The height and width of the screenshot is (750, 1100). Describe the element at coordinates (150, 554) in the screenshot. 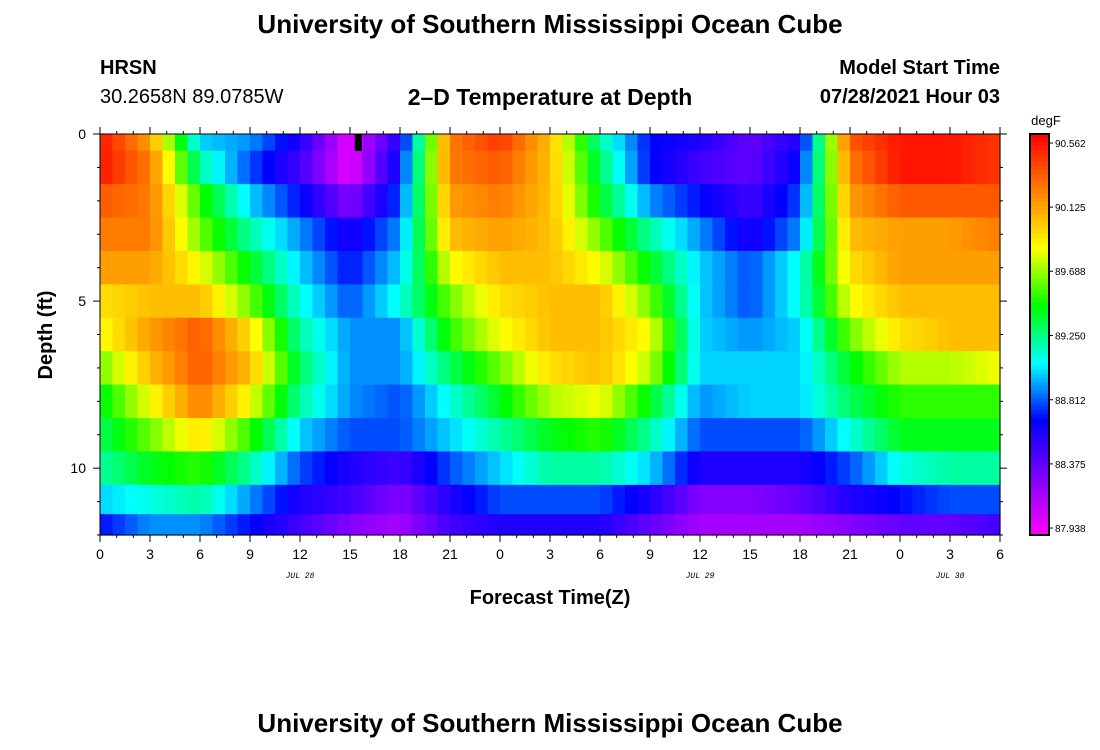

I see `x-tick-label: 3` at that location.